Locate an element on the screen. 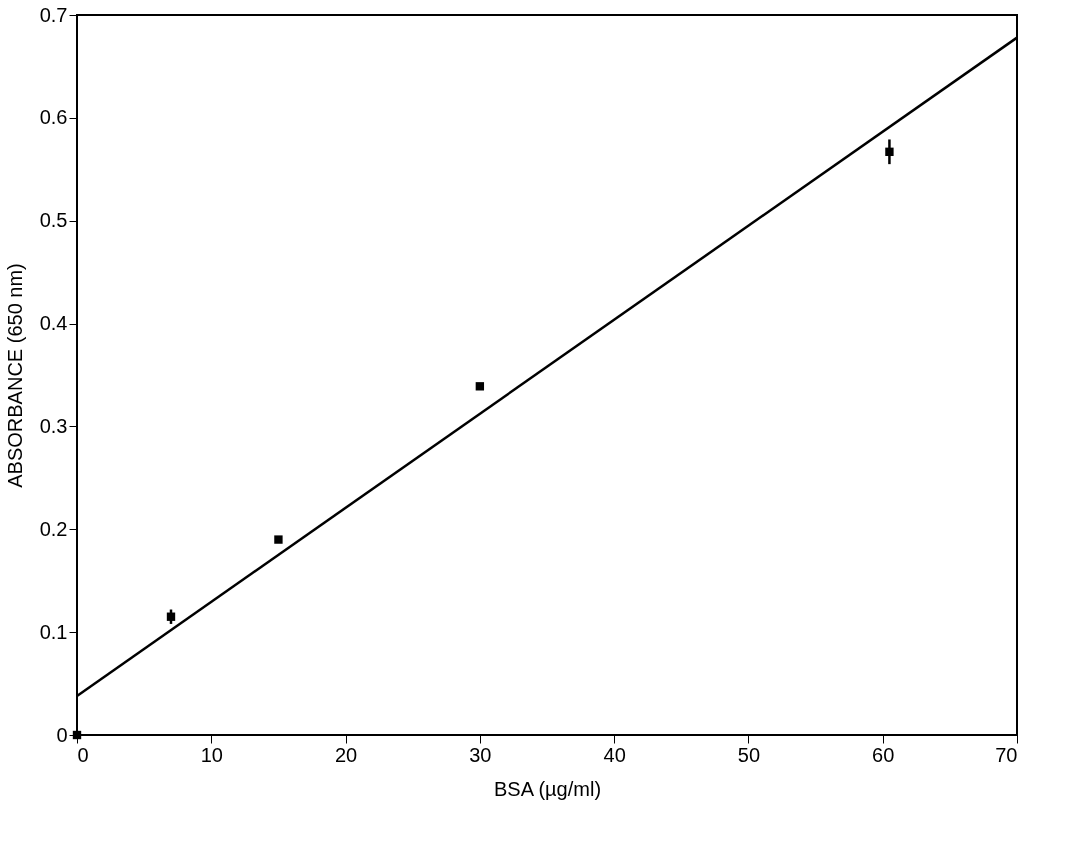 The image size is (1083, 860). y-tick-label: 0.3 is located at coordinates (53, 425).